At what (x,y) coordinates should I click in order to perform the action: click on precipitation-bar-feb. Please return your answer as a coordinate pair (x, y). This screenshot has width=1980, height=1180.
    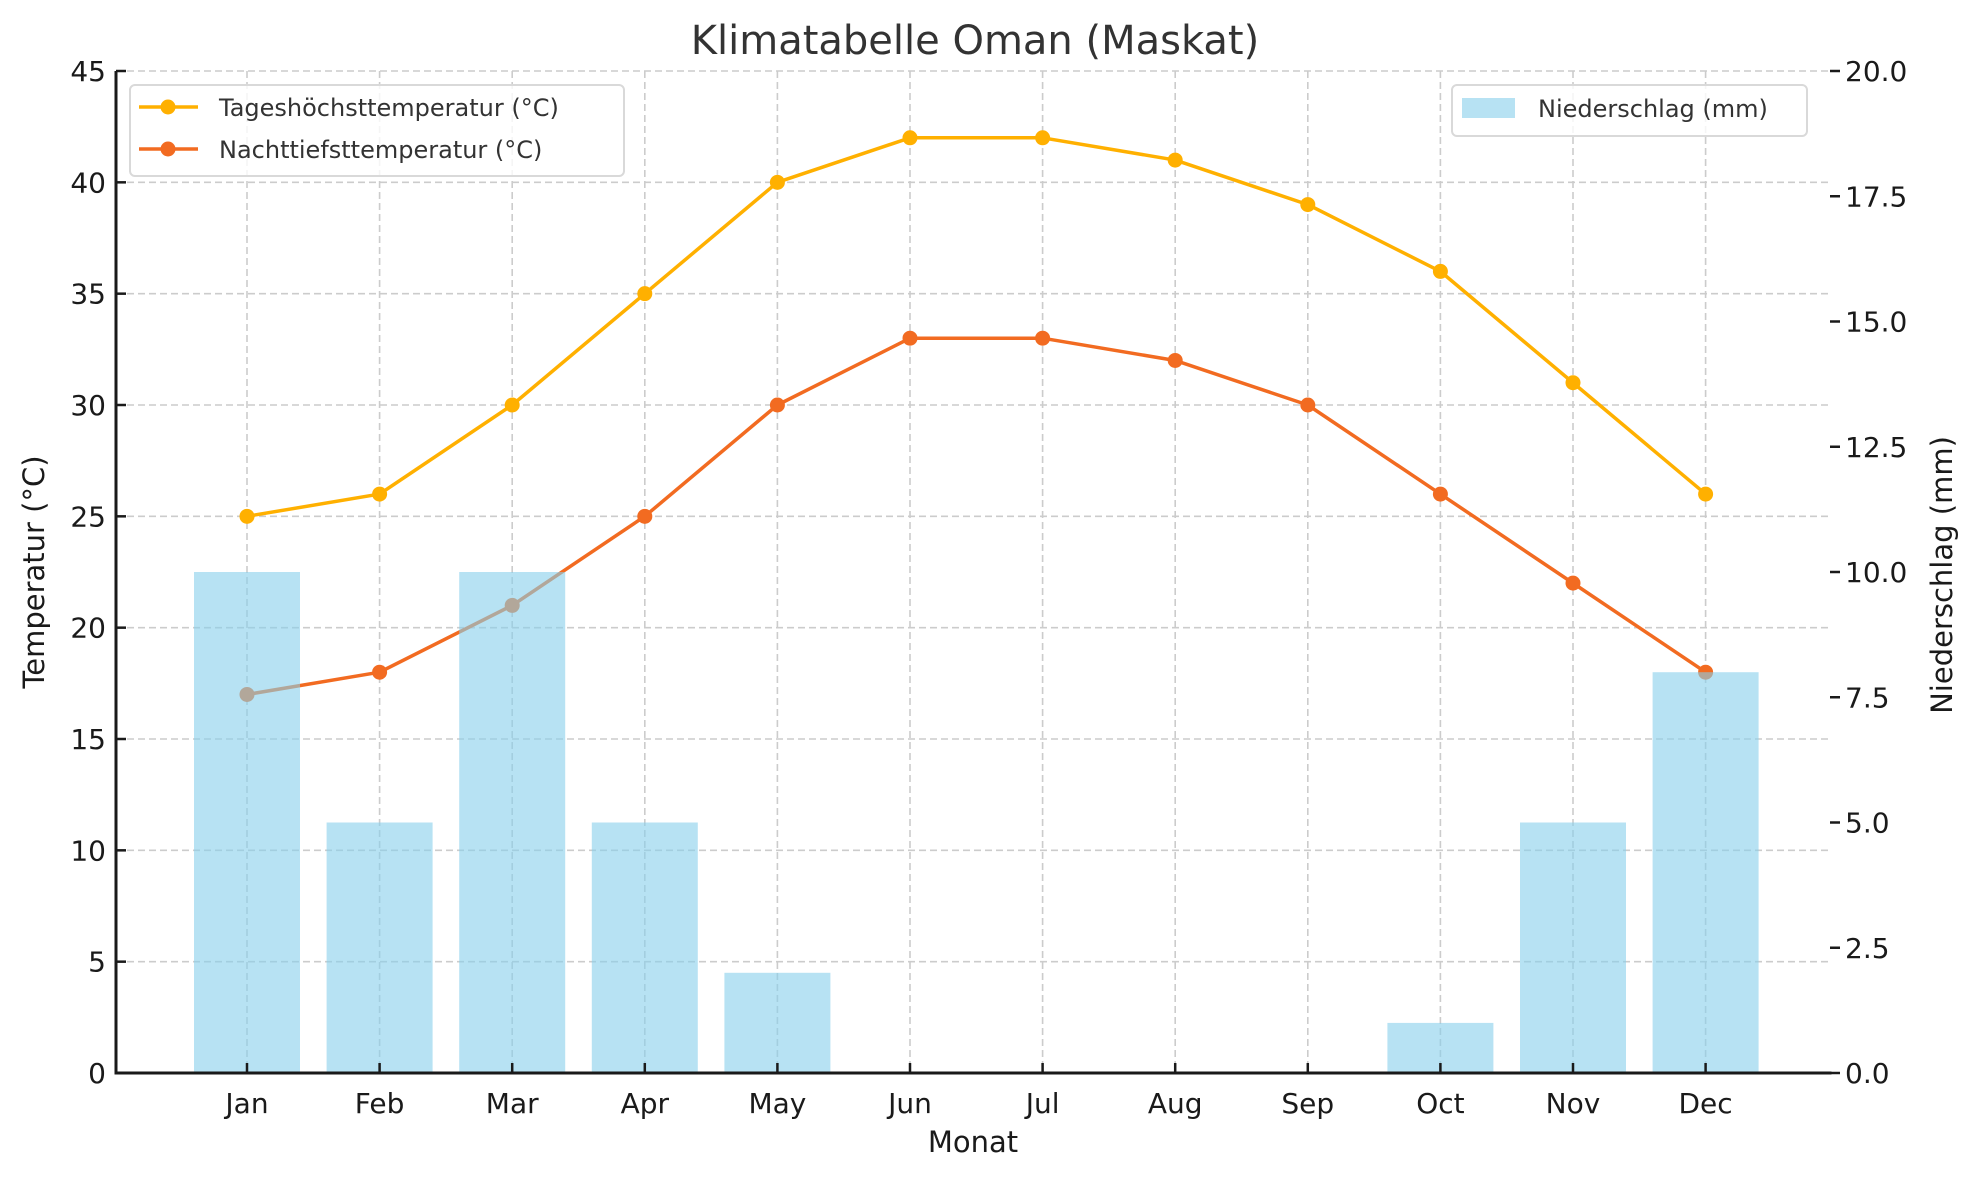
    Looking at the image, I should click on (379, 947).